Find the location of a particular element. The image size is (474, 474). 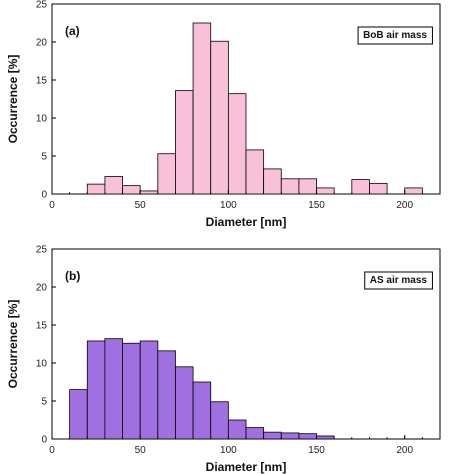

panel-b-legend-box is located at coordinates (398, 280).